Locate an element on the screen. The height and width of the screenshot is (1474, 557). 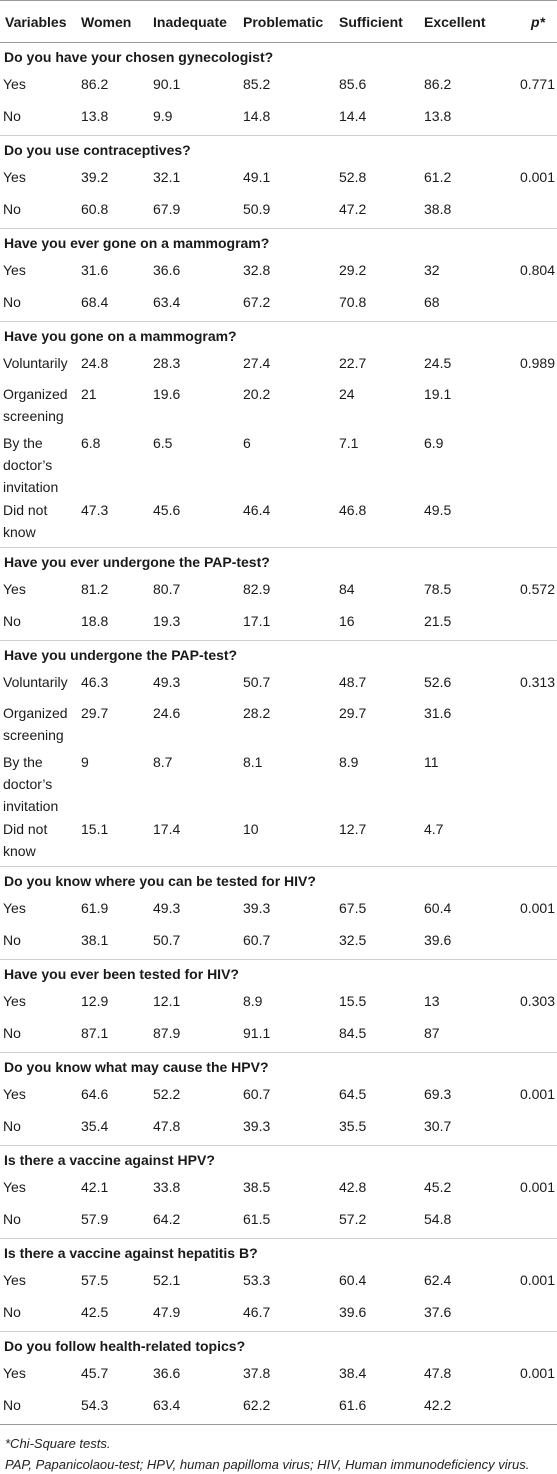
cell-women: 39.2 is located at coordinates (95, 177).